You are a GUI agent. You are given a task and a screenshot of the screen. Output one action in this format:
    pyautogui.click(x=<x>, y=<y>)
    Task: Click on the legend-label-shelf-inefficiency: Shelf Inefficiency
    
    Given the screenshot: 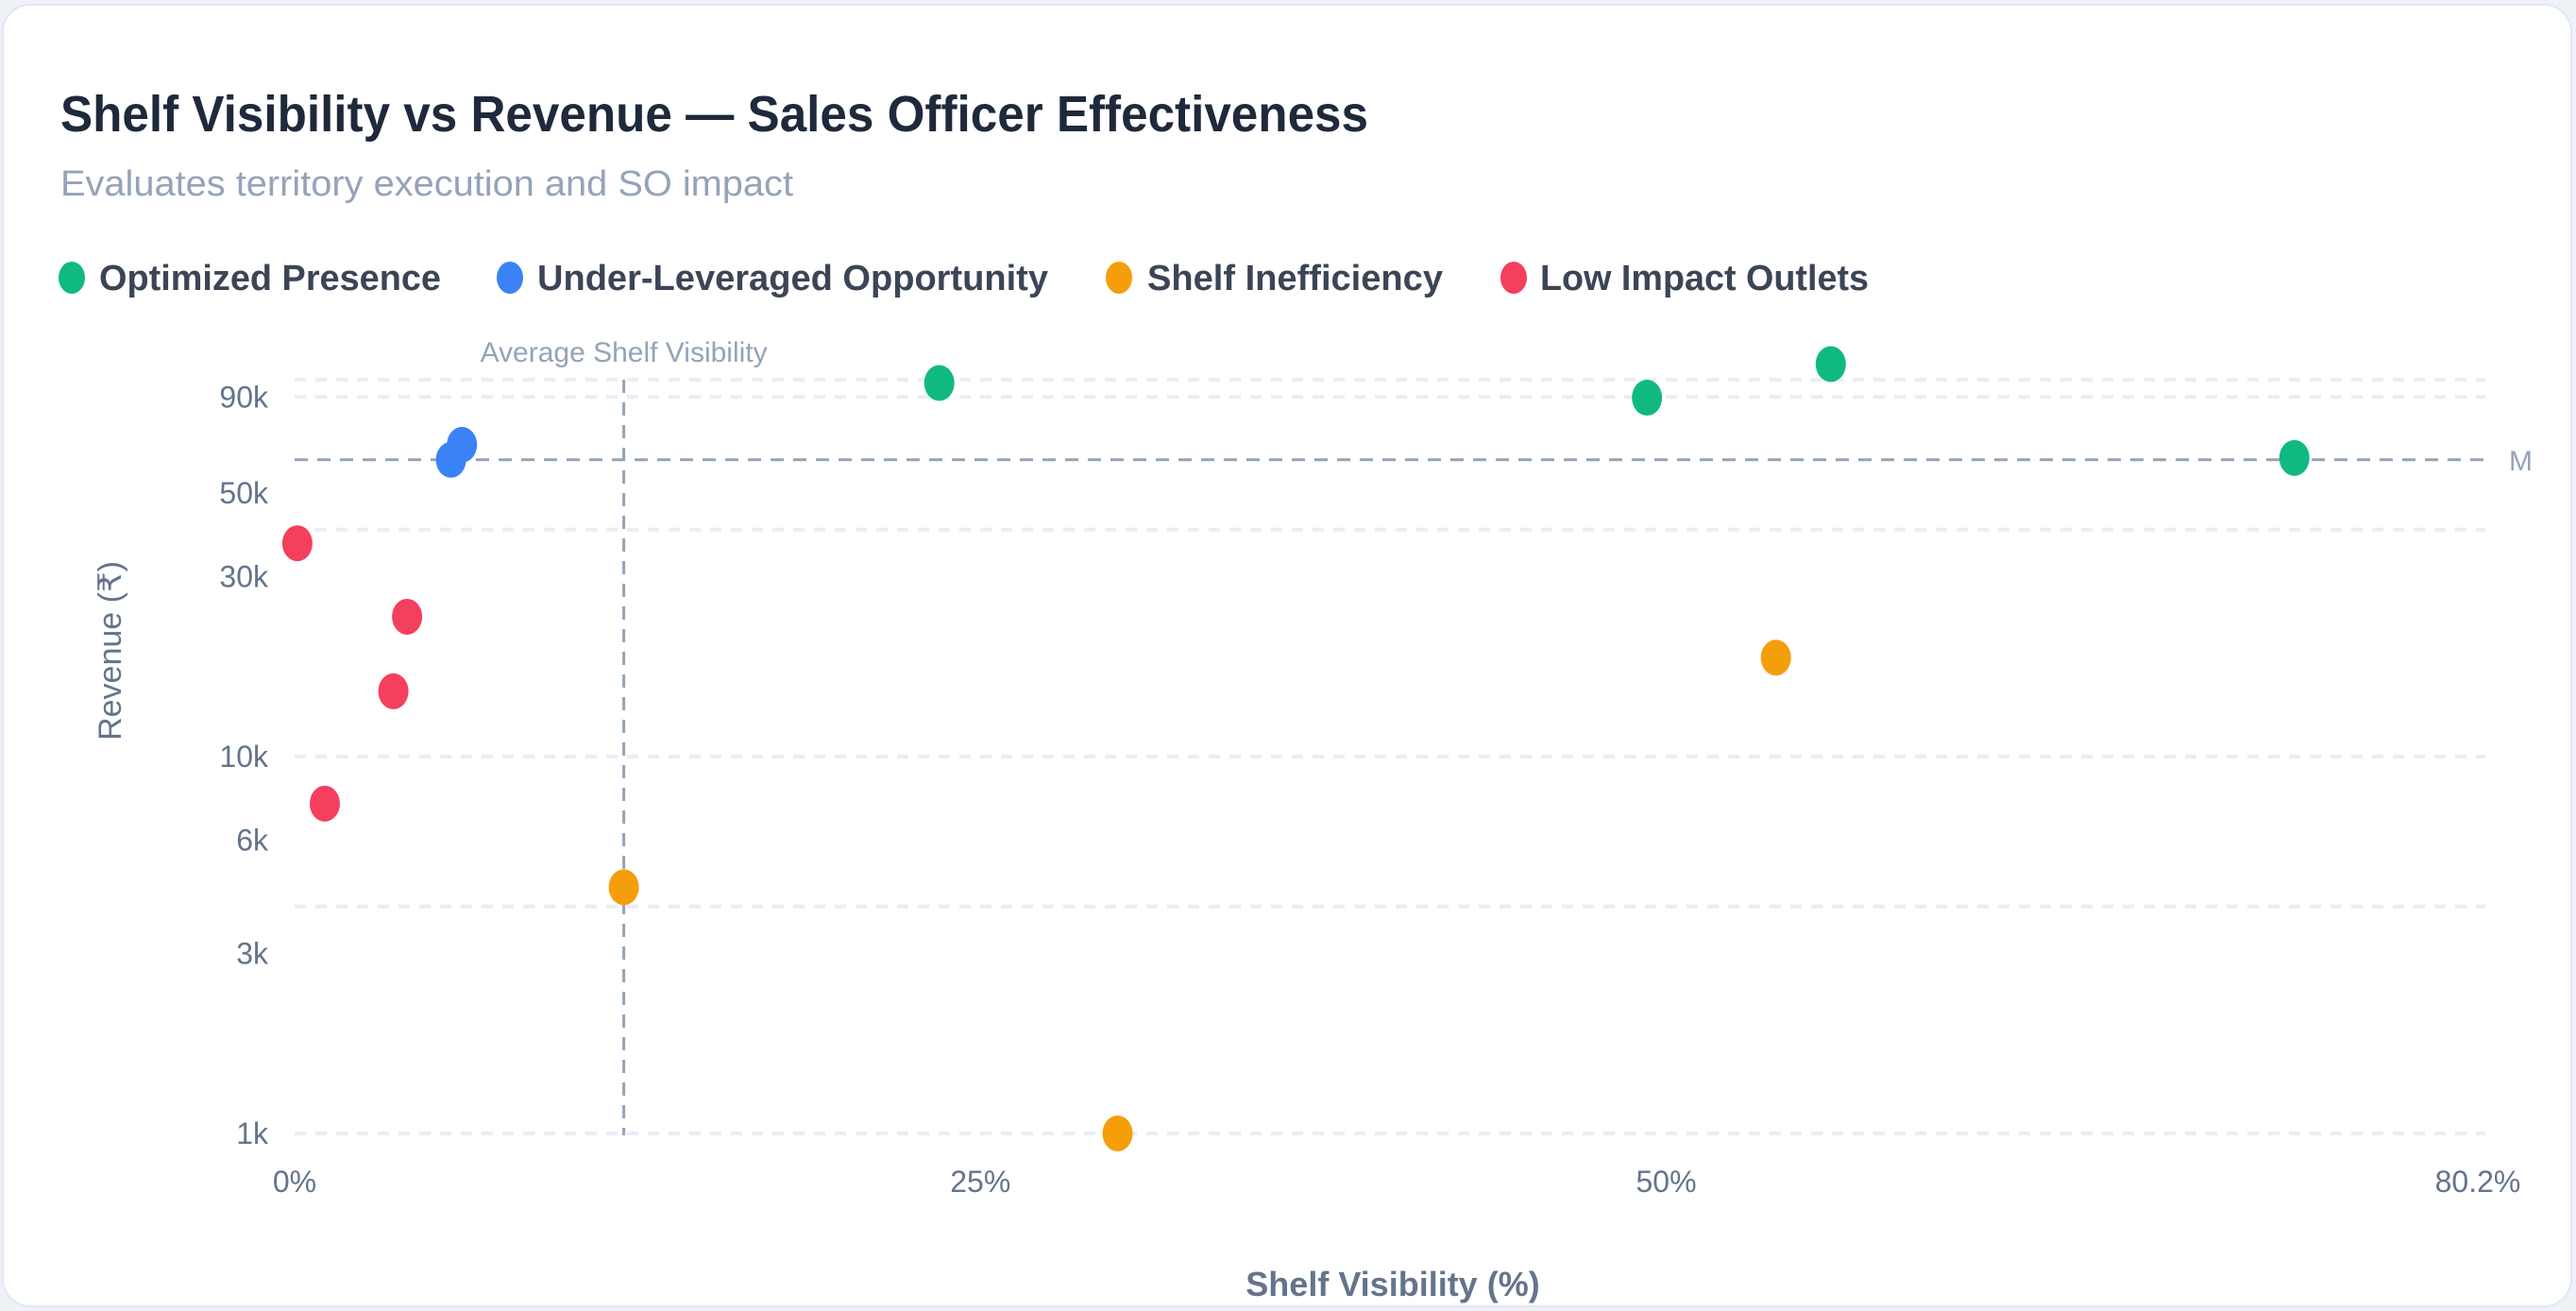 What is the action you would take?
    pyautogui.click(x=1295, y=278)
    